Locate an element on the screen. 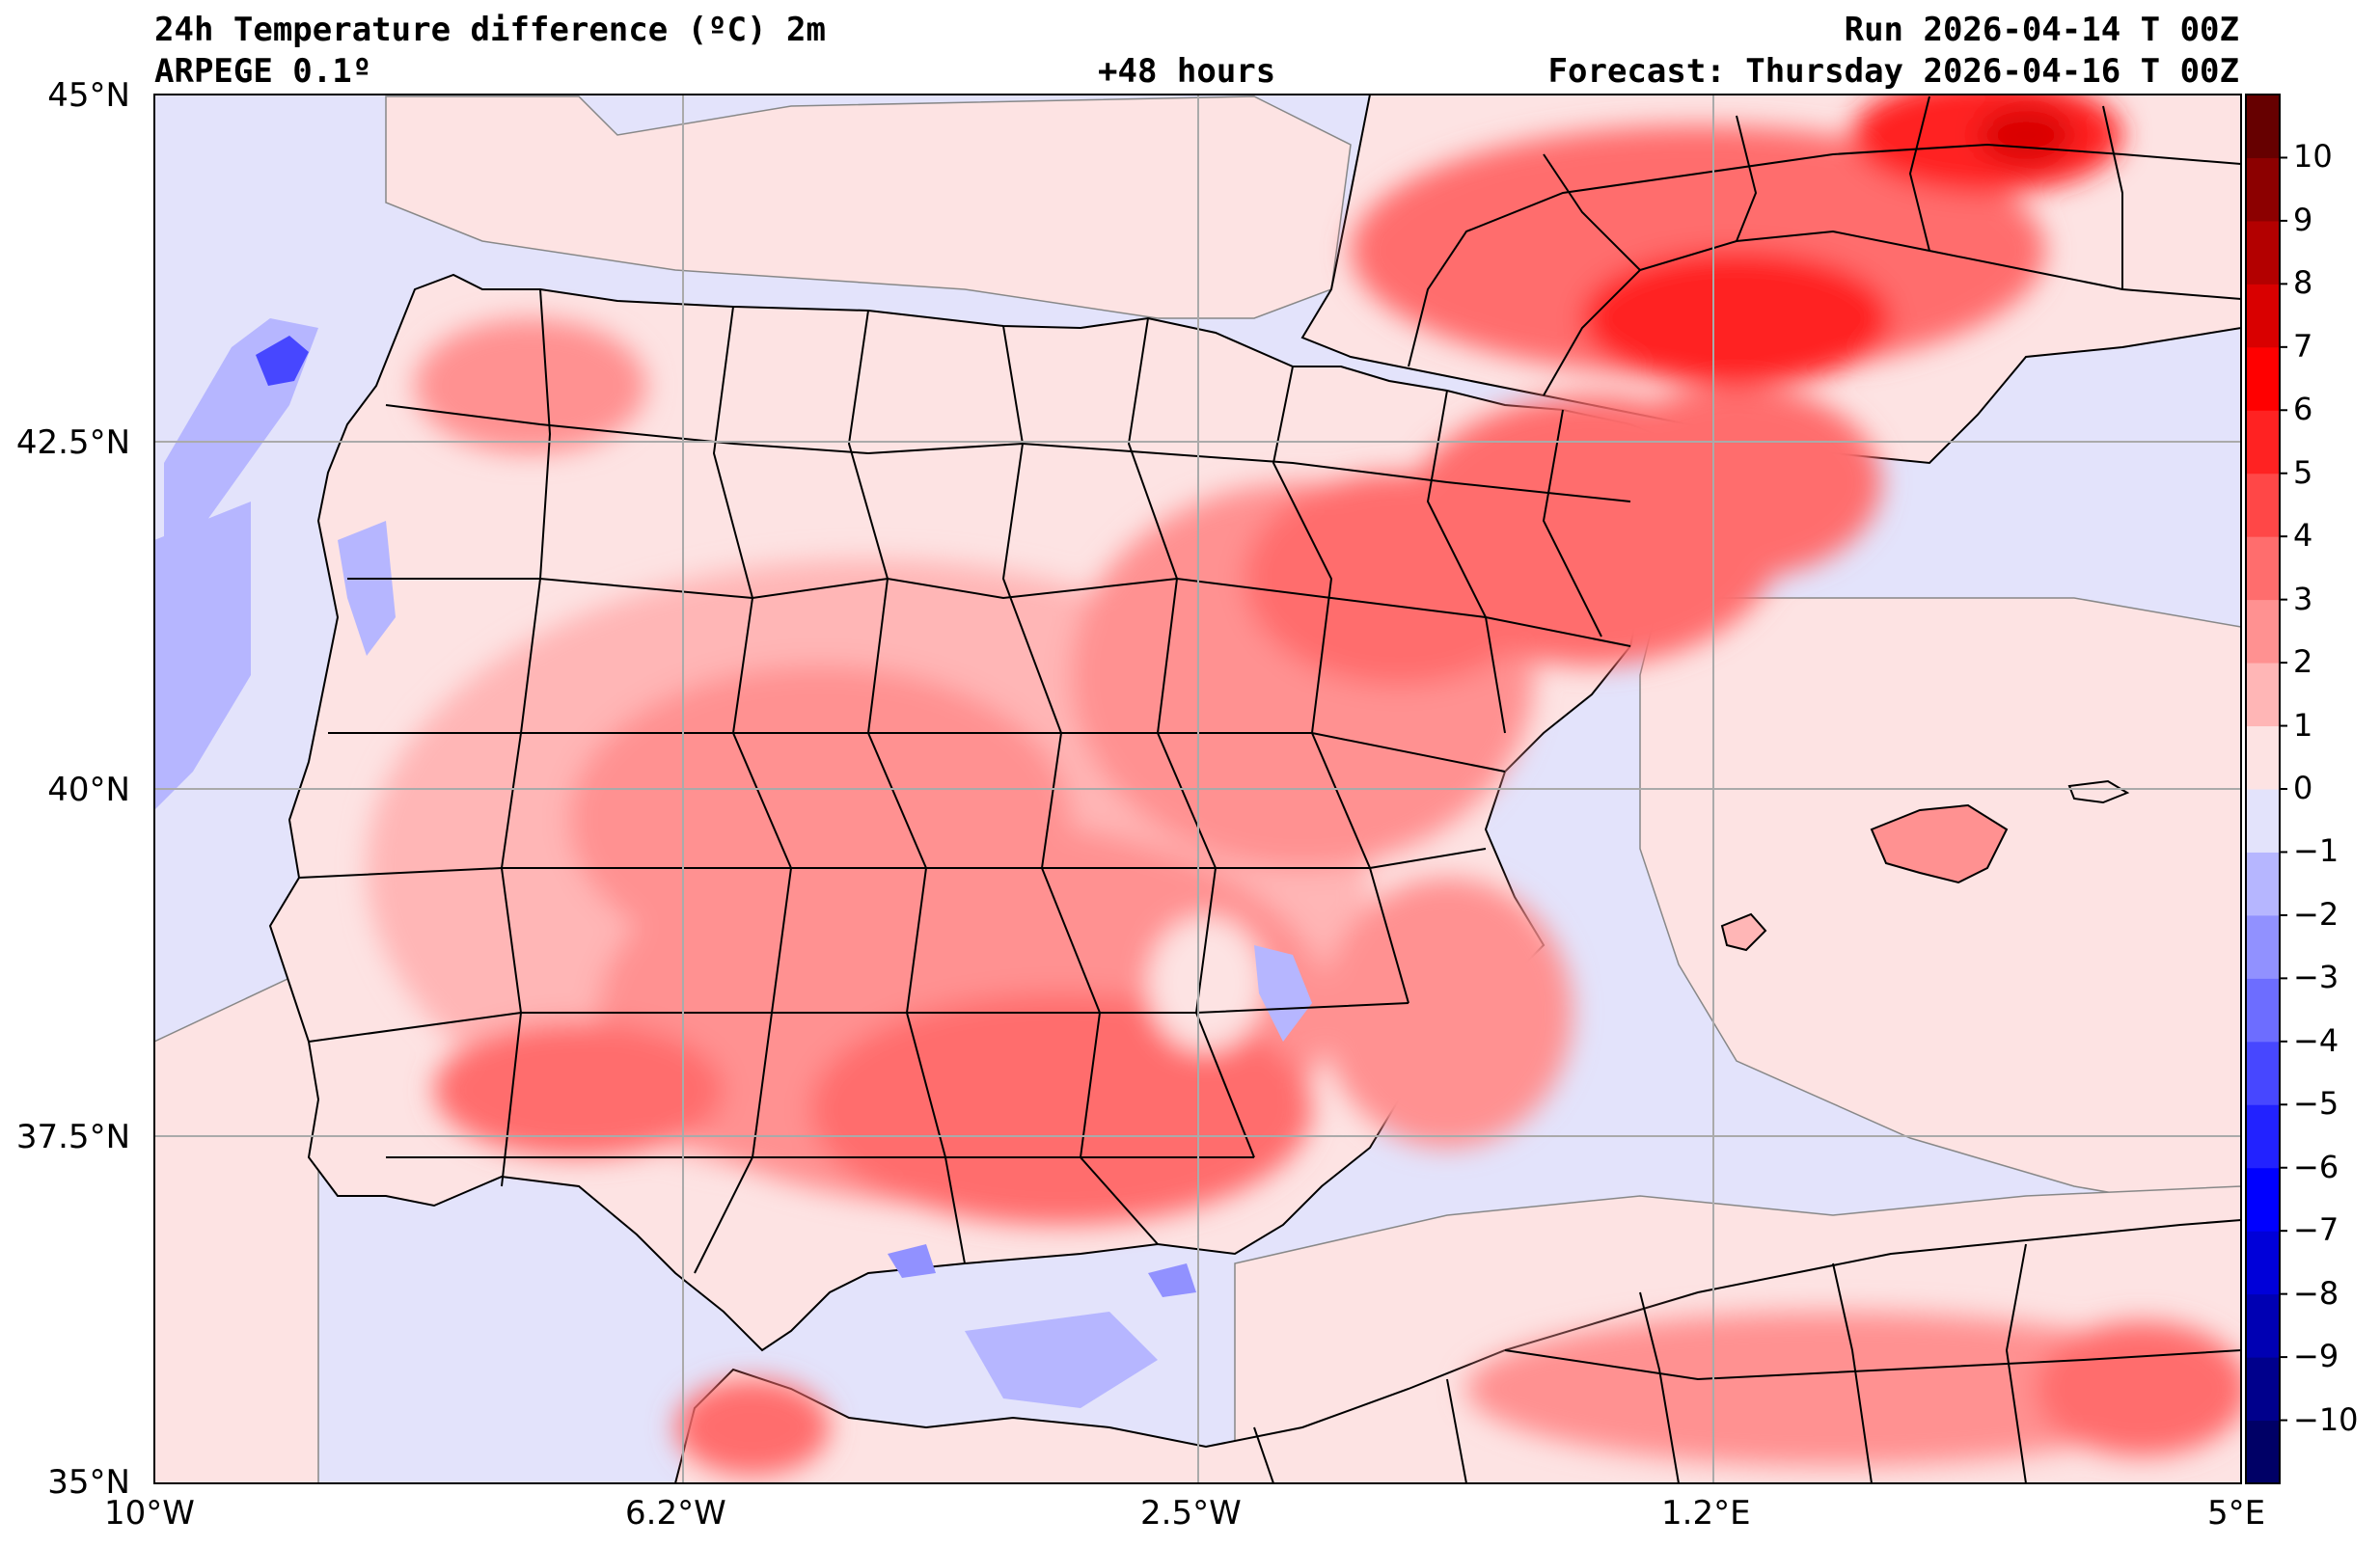  lon-tick-6-2w: 6.2°W is located at coordinates (675, 1513).